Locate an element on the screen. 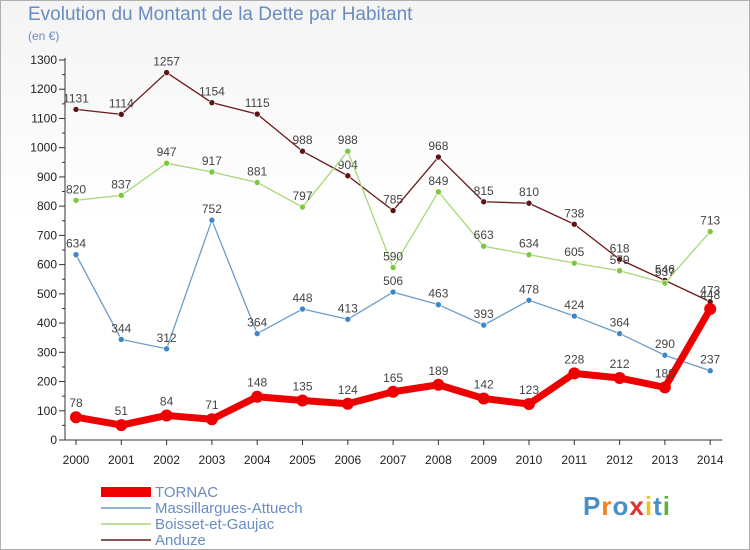  y-tick-label: 800 is located at coordinates (47, 206).